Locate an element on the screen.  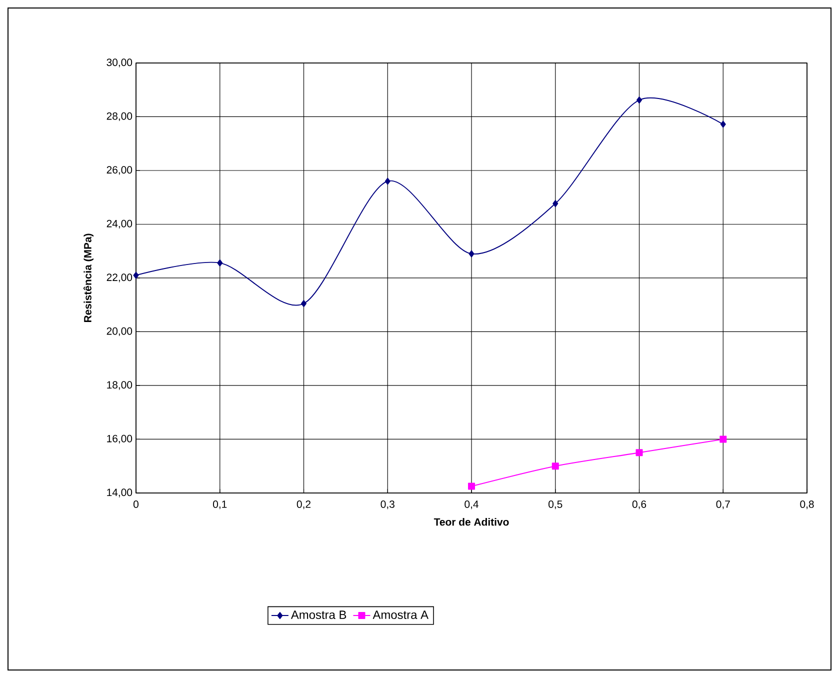
y-tick-label: 30,00 is located at coordinates (119, 63).